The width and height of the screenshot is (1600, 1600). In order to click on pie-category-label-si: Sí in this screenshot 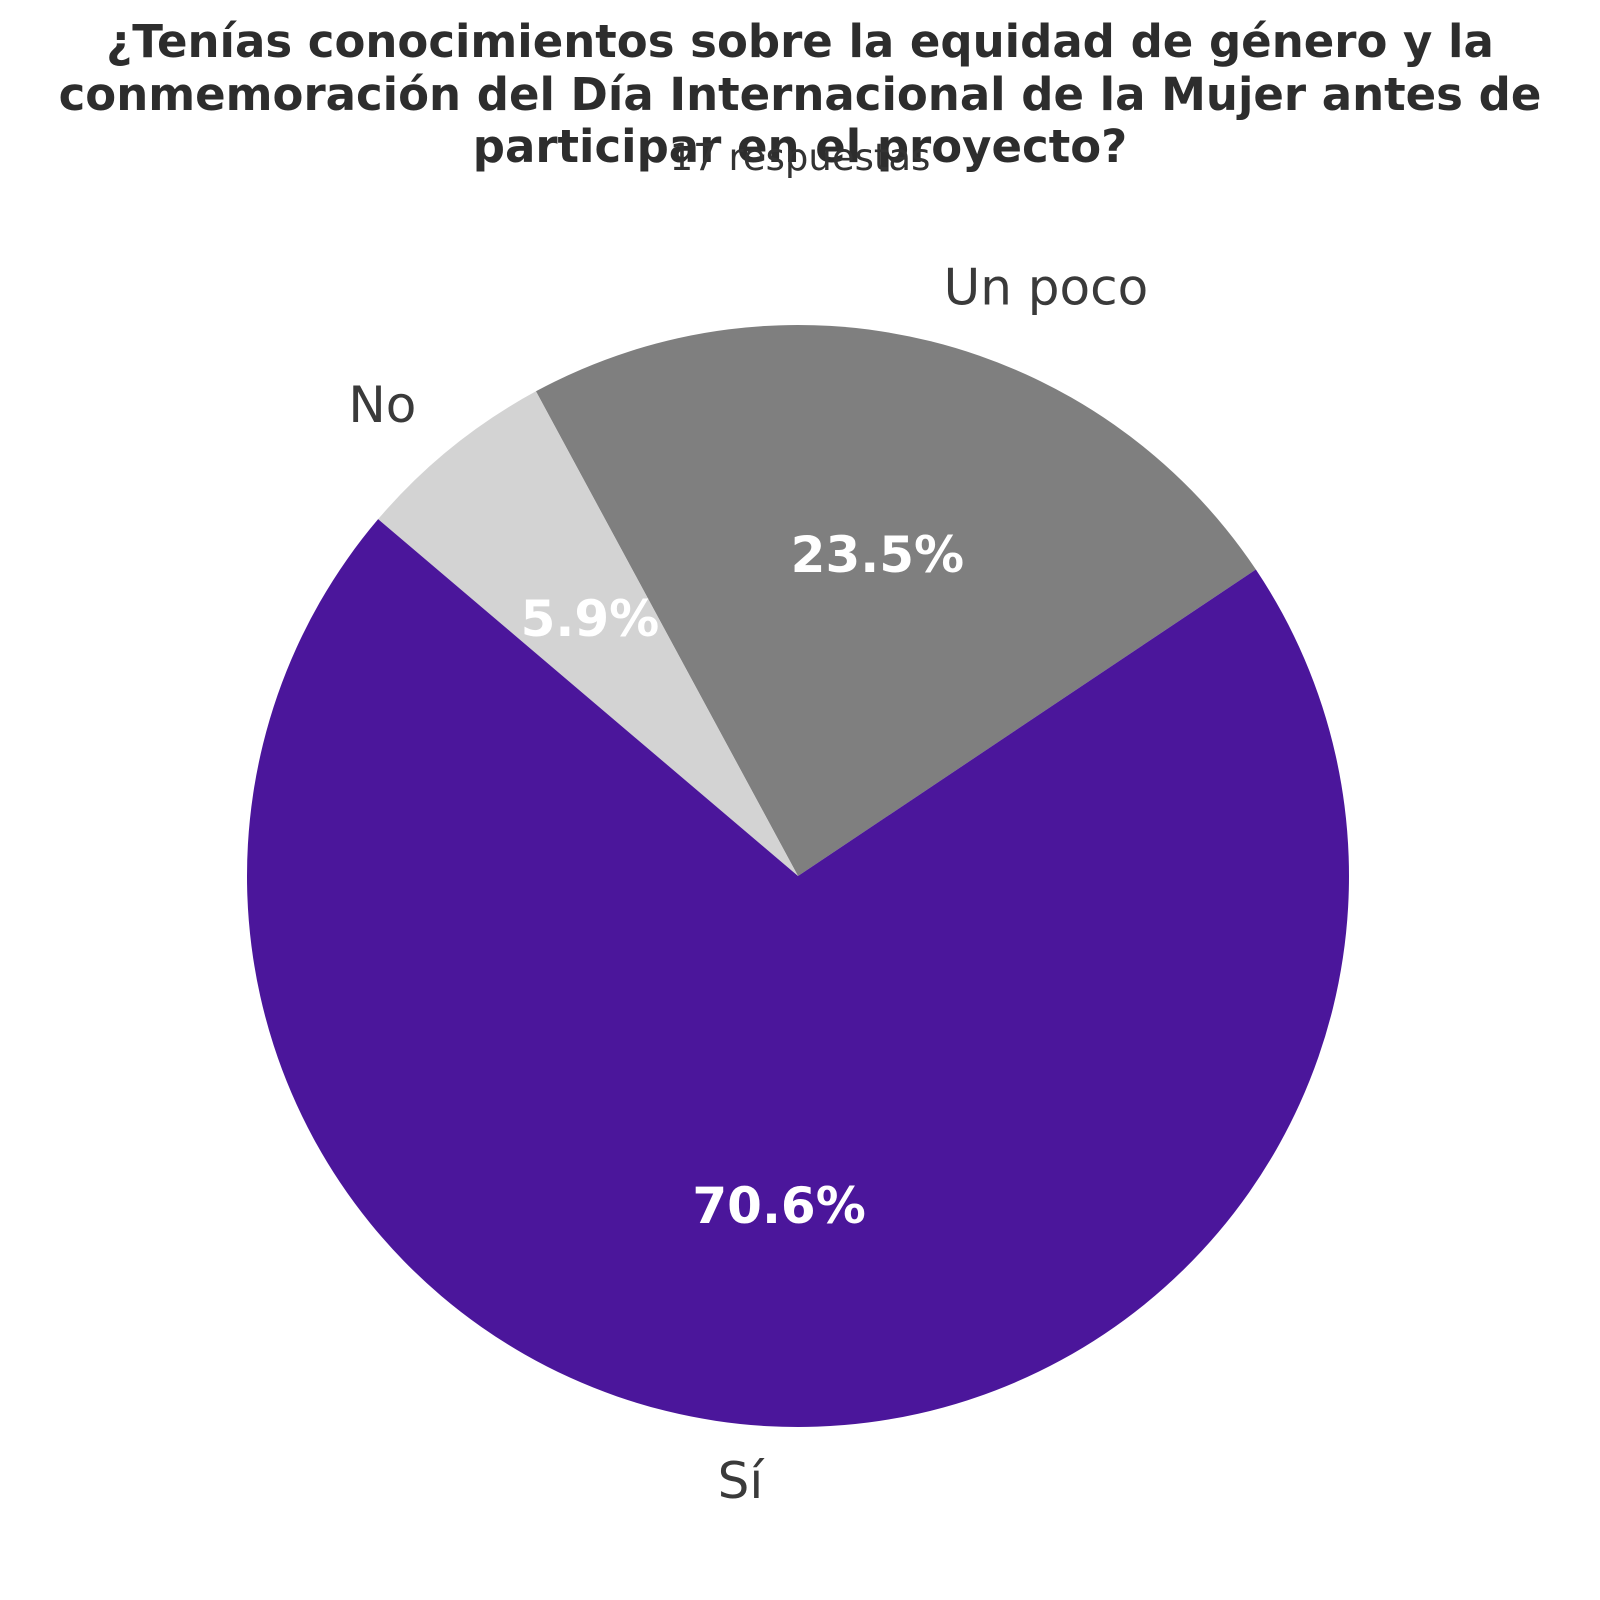, I will do `click(742, 1481)`.